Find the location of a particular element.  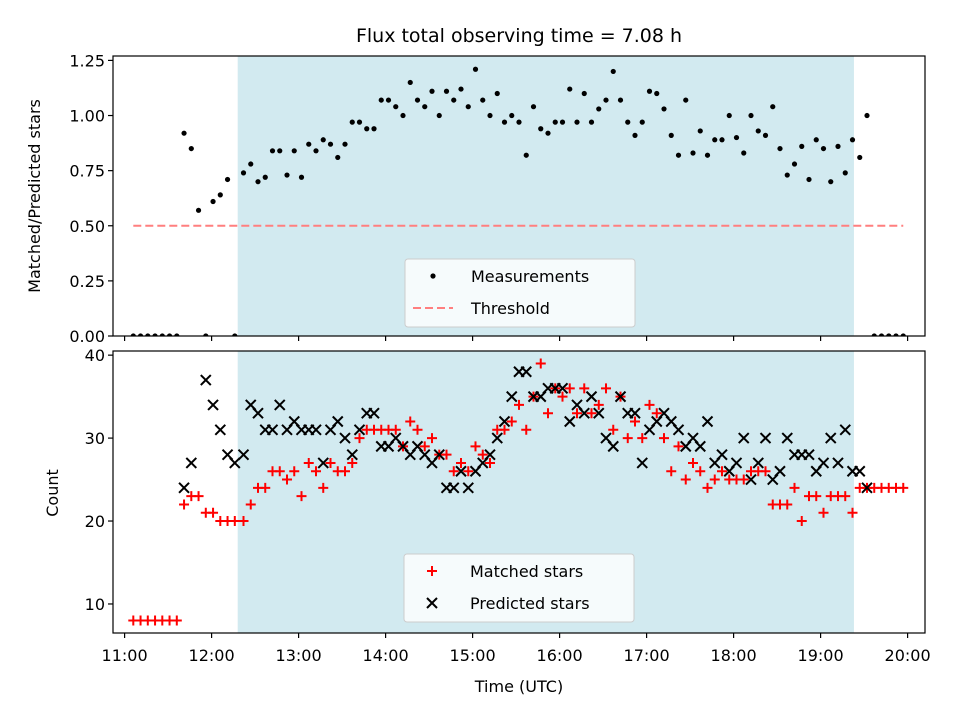

y-tick-label: 30 is located at coordinates (95, 438).